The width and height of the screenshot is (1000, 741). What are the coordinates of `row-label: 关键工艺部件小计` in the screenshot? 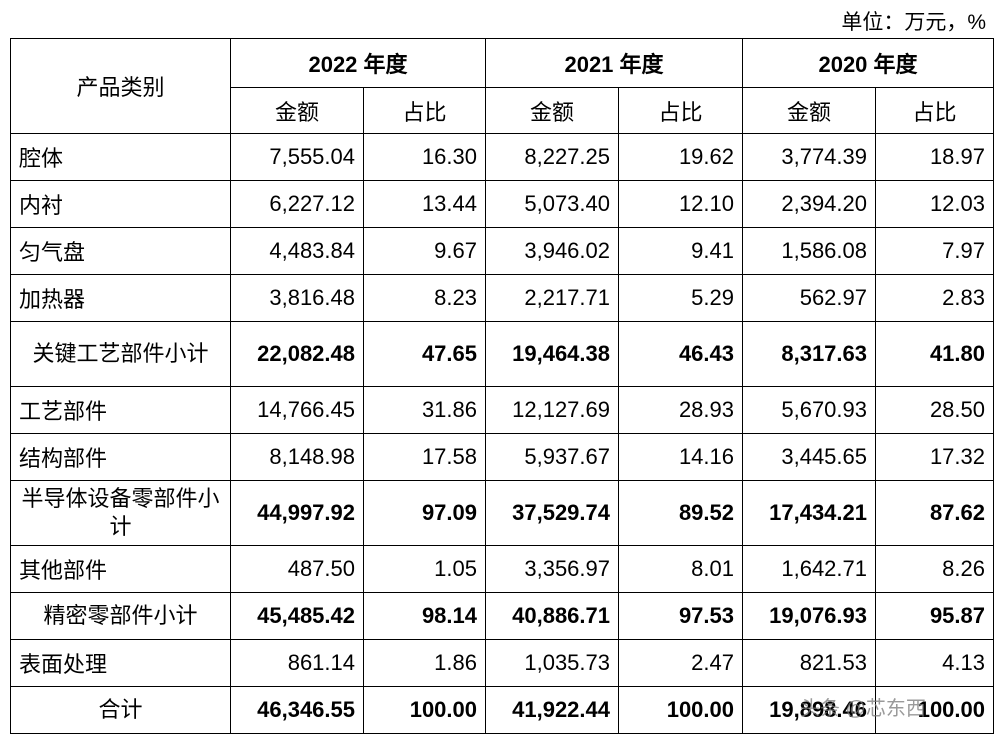 It's located at (120, 354).